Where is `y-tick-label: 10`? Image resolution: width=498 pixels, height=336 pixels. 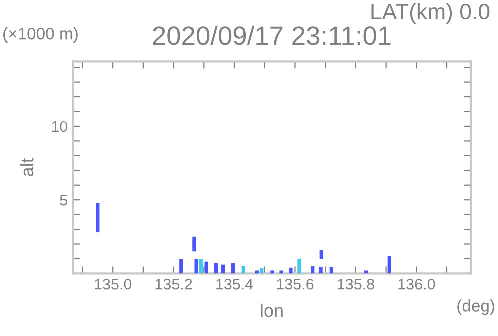 y-tick-label: 10 is located at coordinates (60, 126).